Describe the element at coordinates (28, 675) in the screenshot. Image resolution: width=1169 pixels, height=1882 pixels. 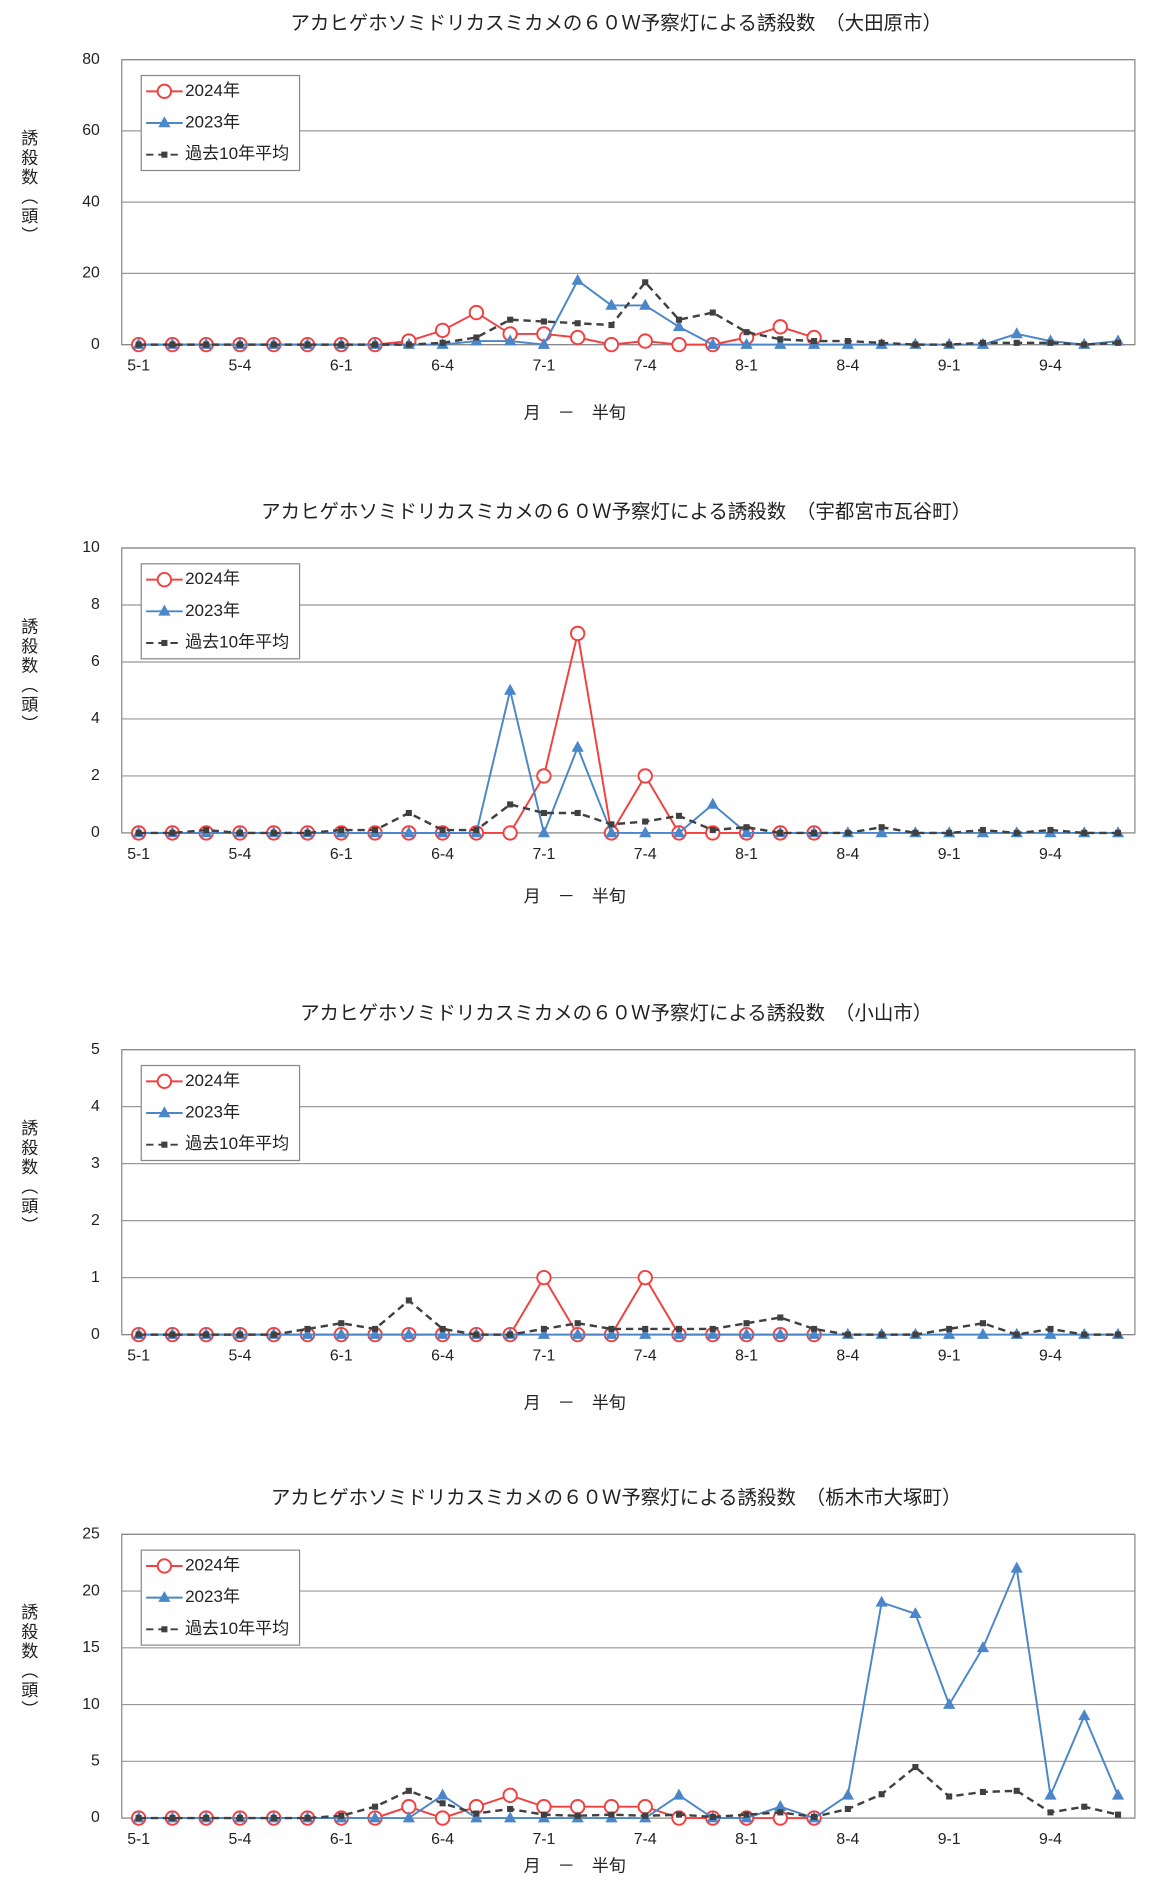
I see `y-axis-label: 誘殺数（頭）` at that location.